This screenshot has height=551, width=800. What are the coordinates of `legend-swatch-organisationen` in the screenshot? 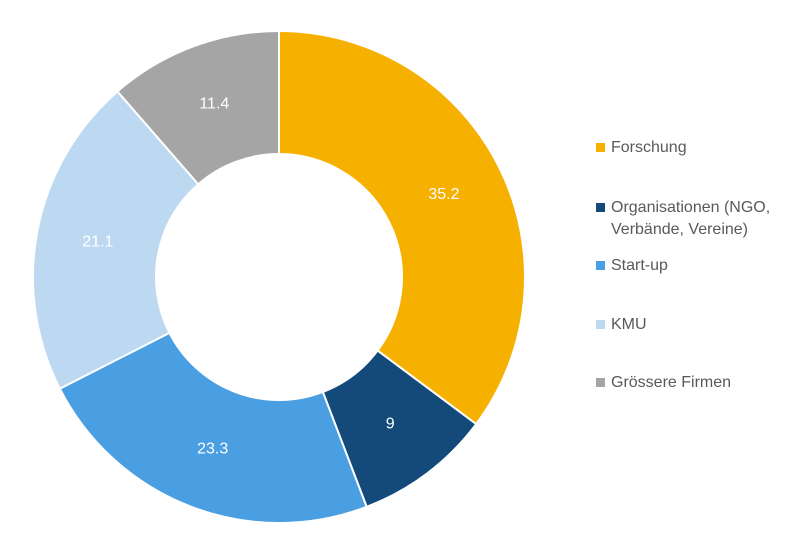 It's located at (600, 207).